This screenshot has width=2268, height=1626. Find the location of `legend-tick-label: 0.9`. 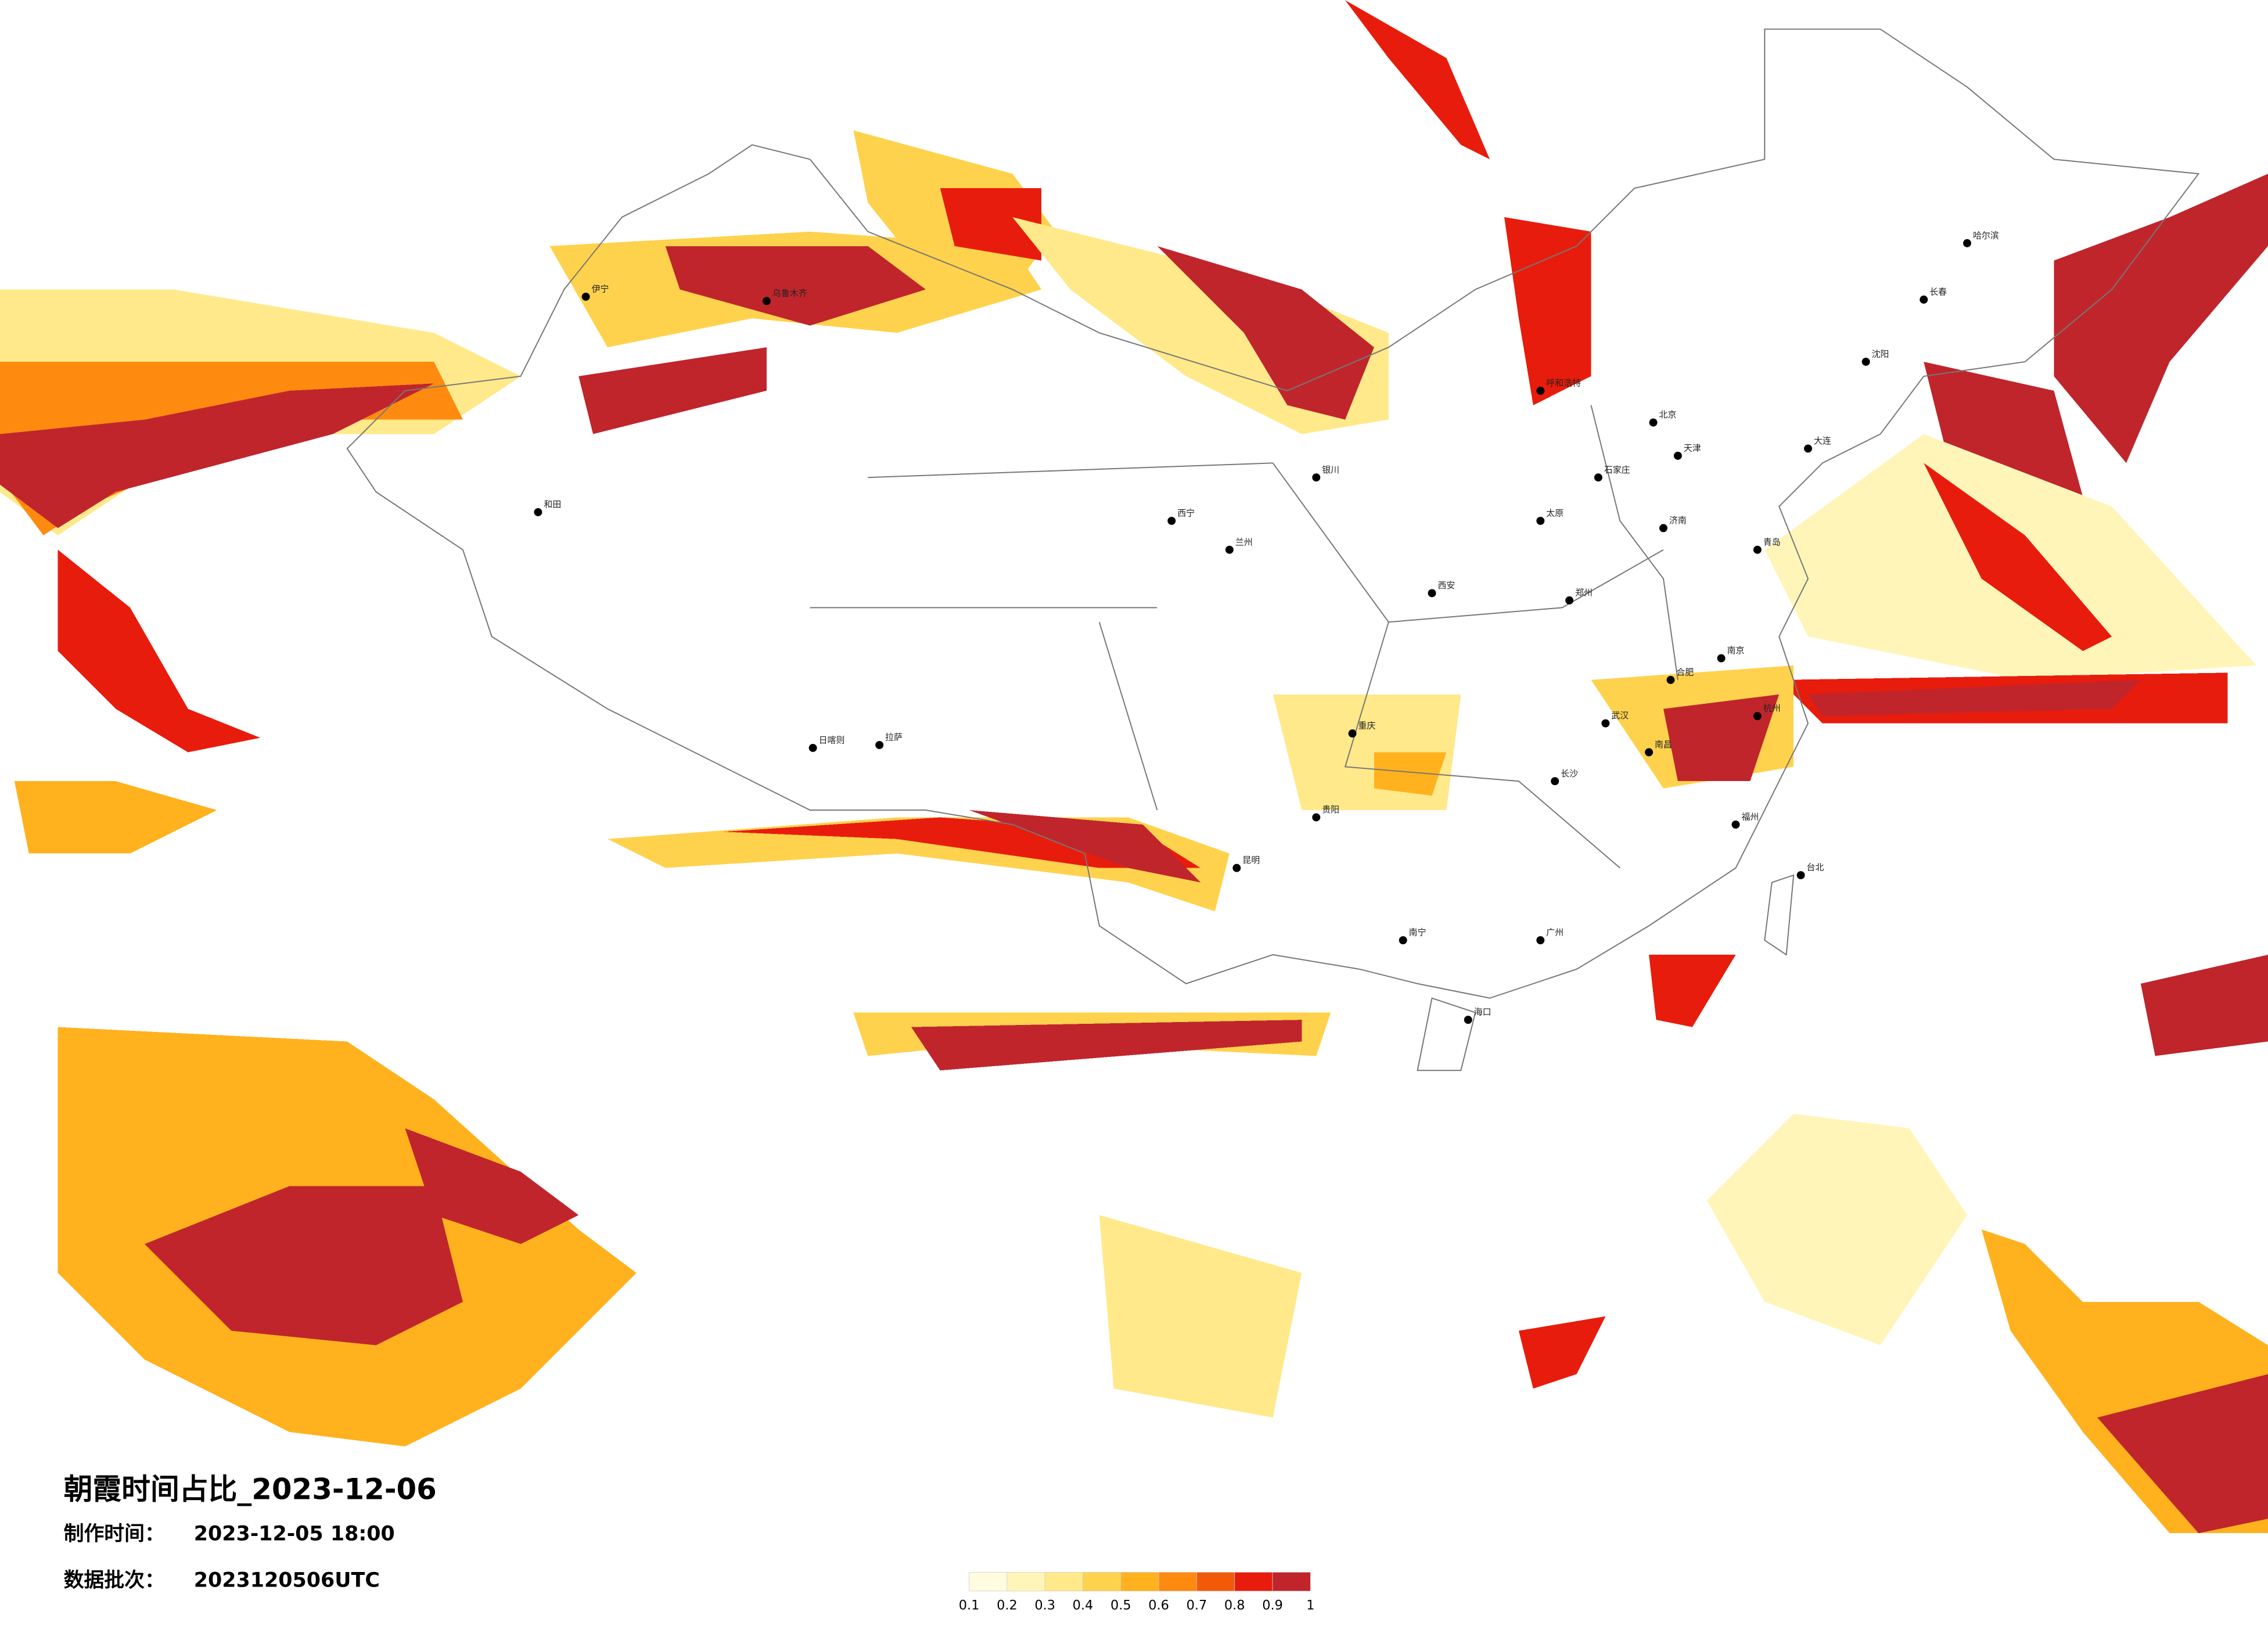

legend-tick-label: 0.9 is located at coordinates (1272, 1606).